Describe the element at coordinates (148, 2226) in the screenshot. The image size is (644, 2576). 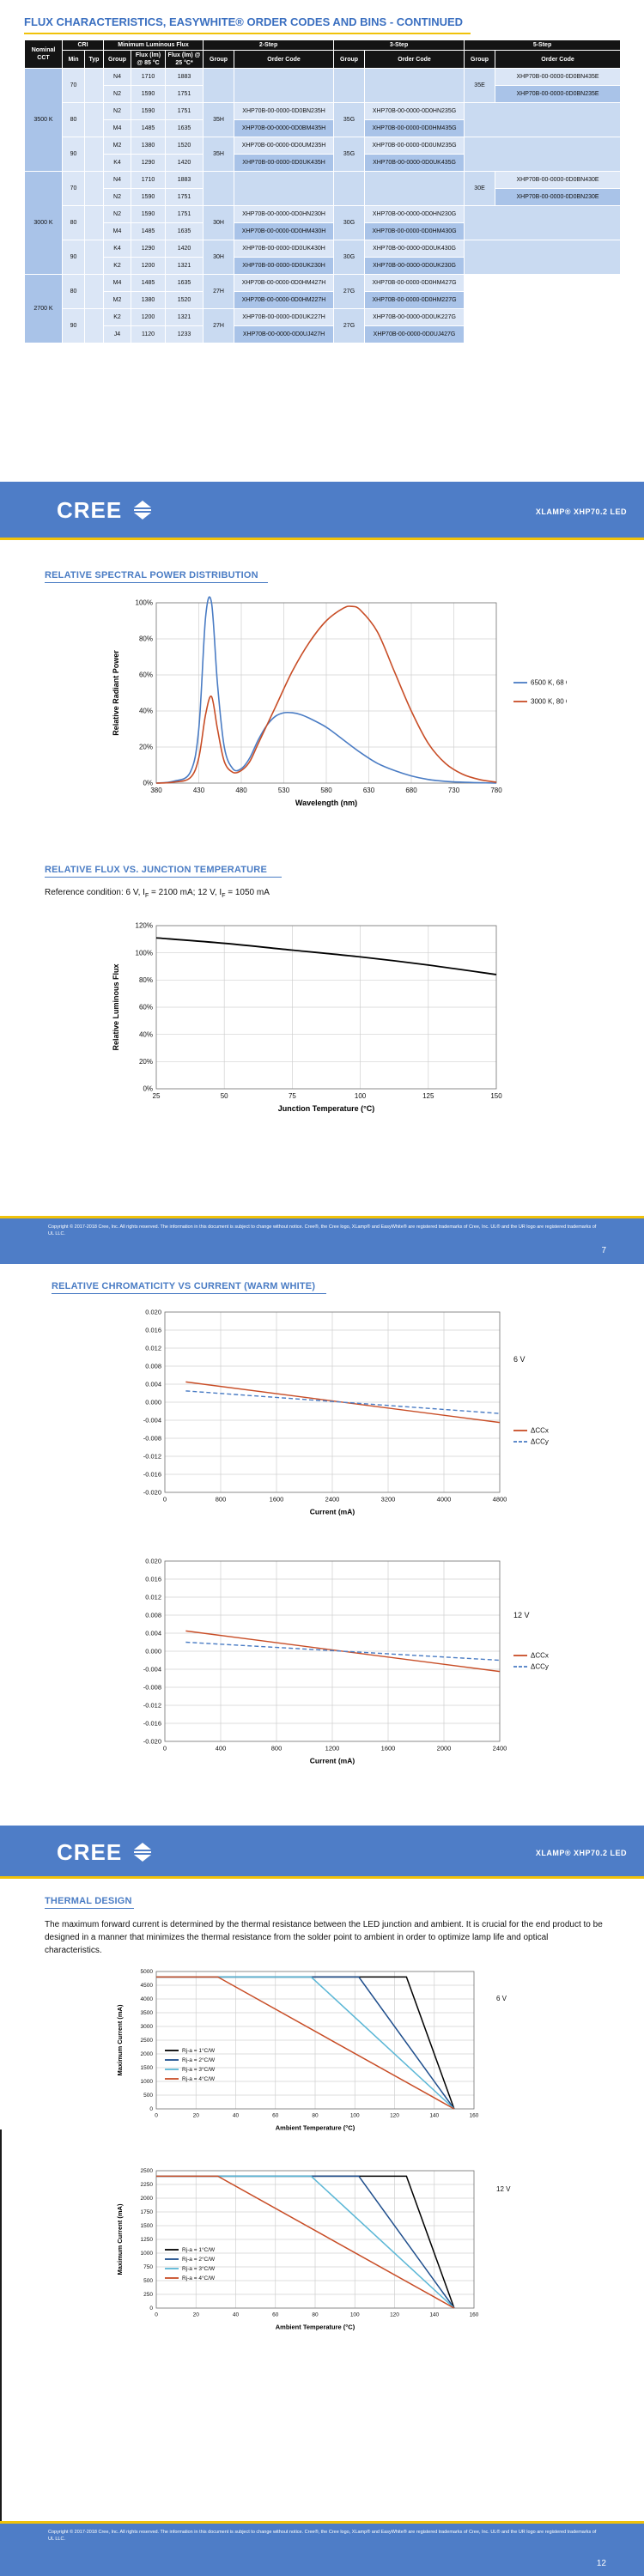
I see `y-tick-label: 1500` at that location.